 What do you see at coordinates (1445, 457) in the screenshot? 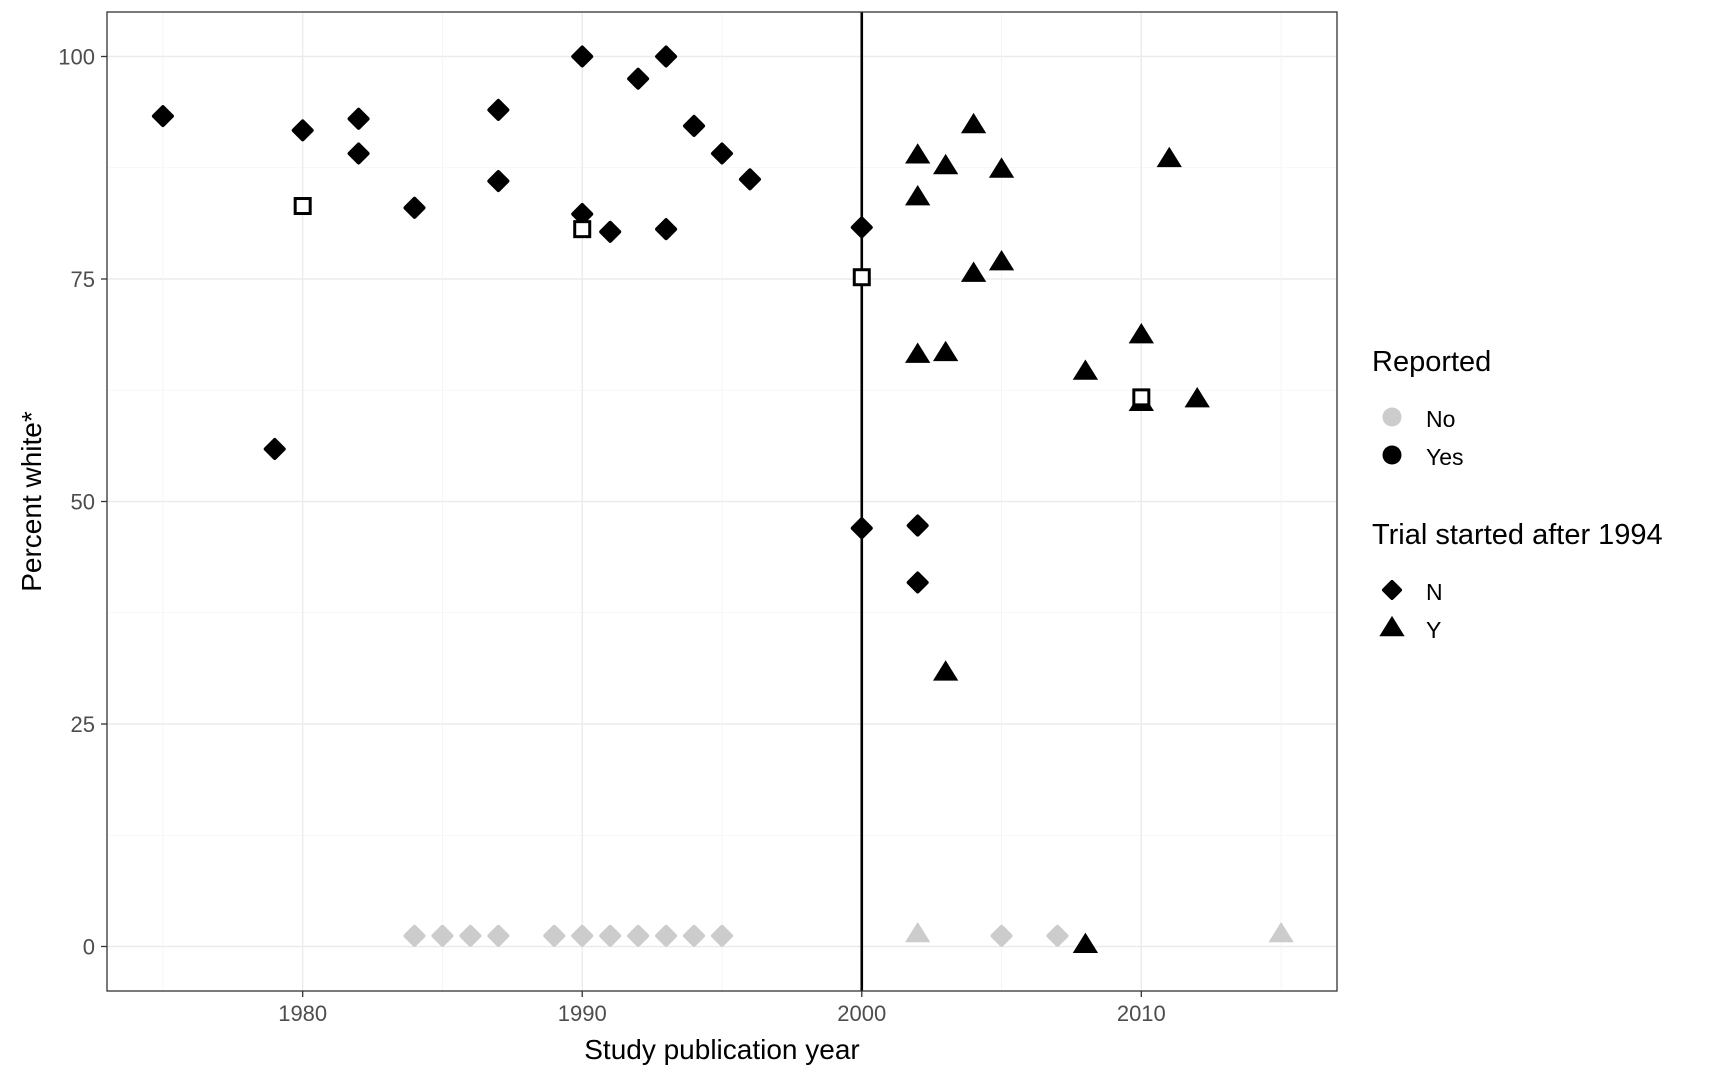
I see `legend-label: Yes` at bounding box center [1445, 457].